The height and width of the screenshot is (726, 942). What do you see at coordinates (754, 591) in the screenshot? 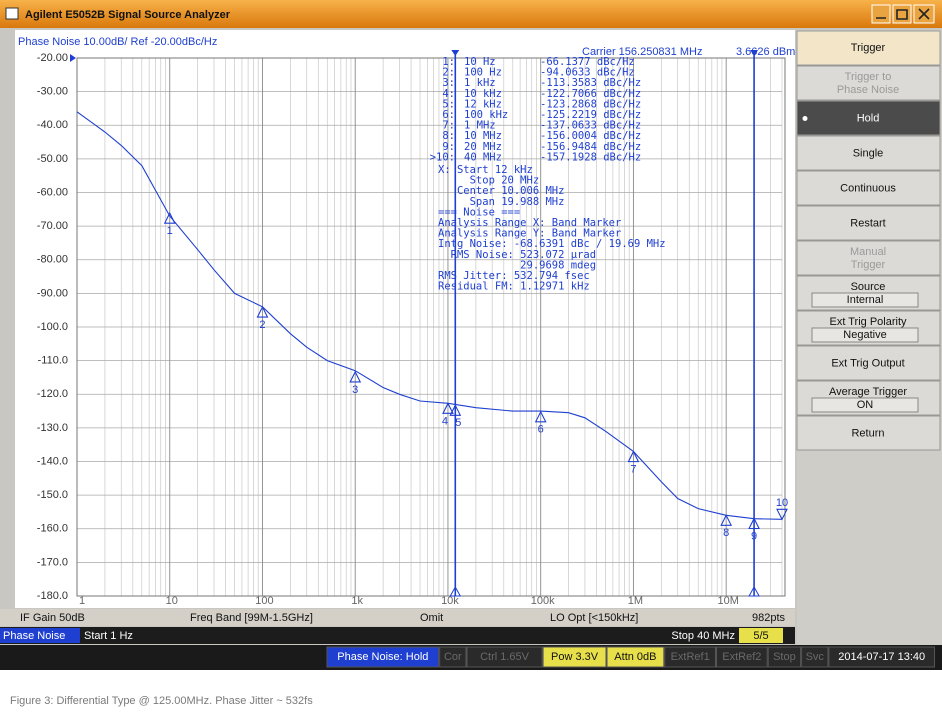
I see `band-marker-bottom` at bounding box center [754, 591].